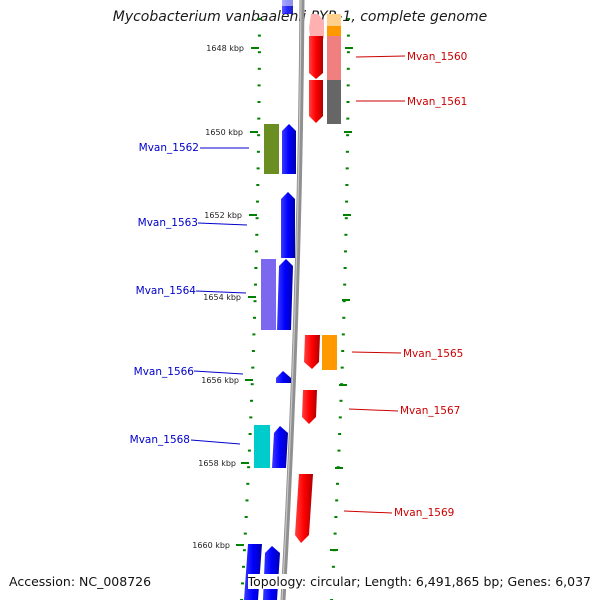  Describe the element at coordinates (287, 3) in the screenshot. I see `feature-top-partial-shade` at that location.